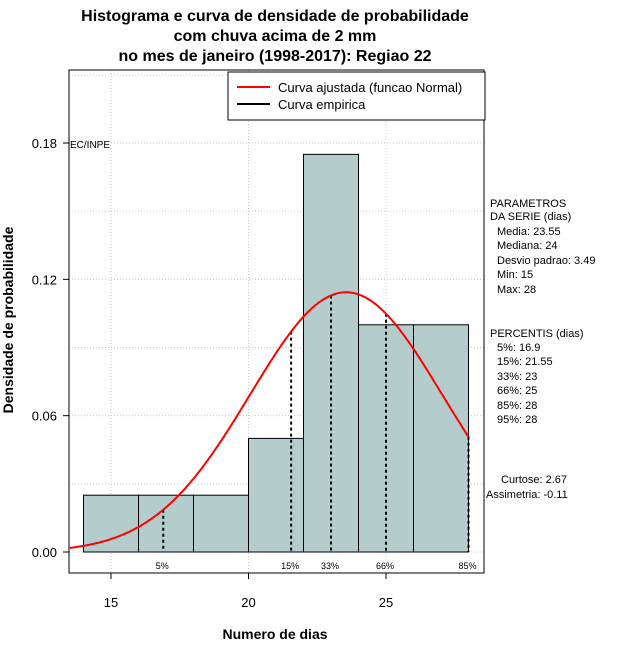  Describe the element at coordinates (275, 36) in the screenshot. I see `chart-title-line-2: com chuva acima de 2 mm` at that location.